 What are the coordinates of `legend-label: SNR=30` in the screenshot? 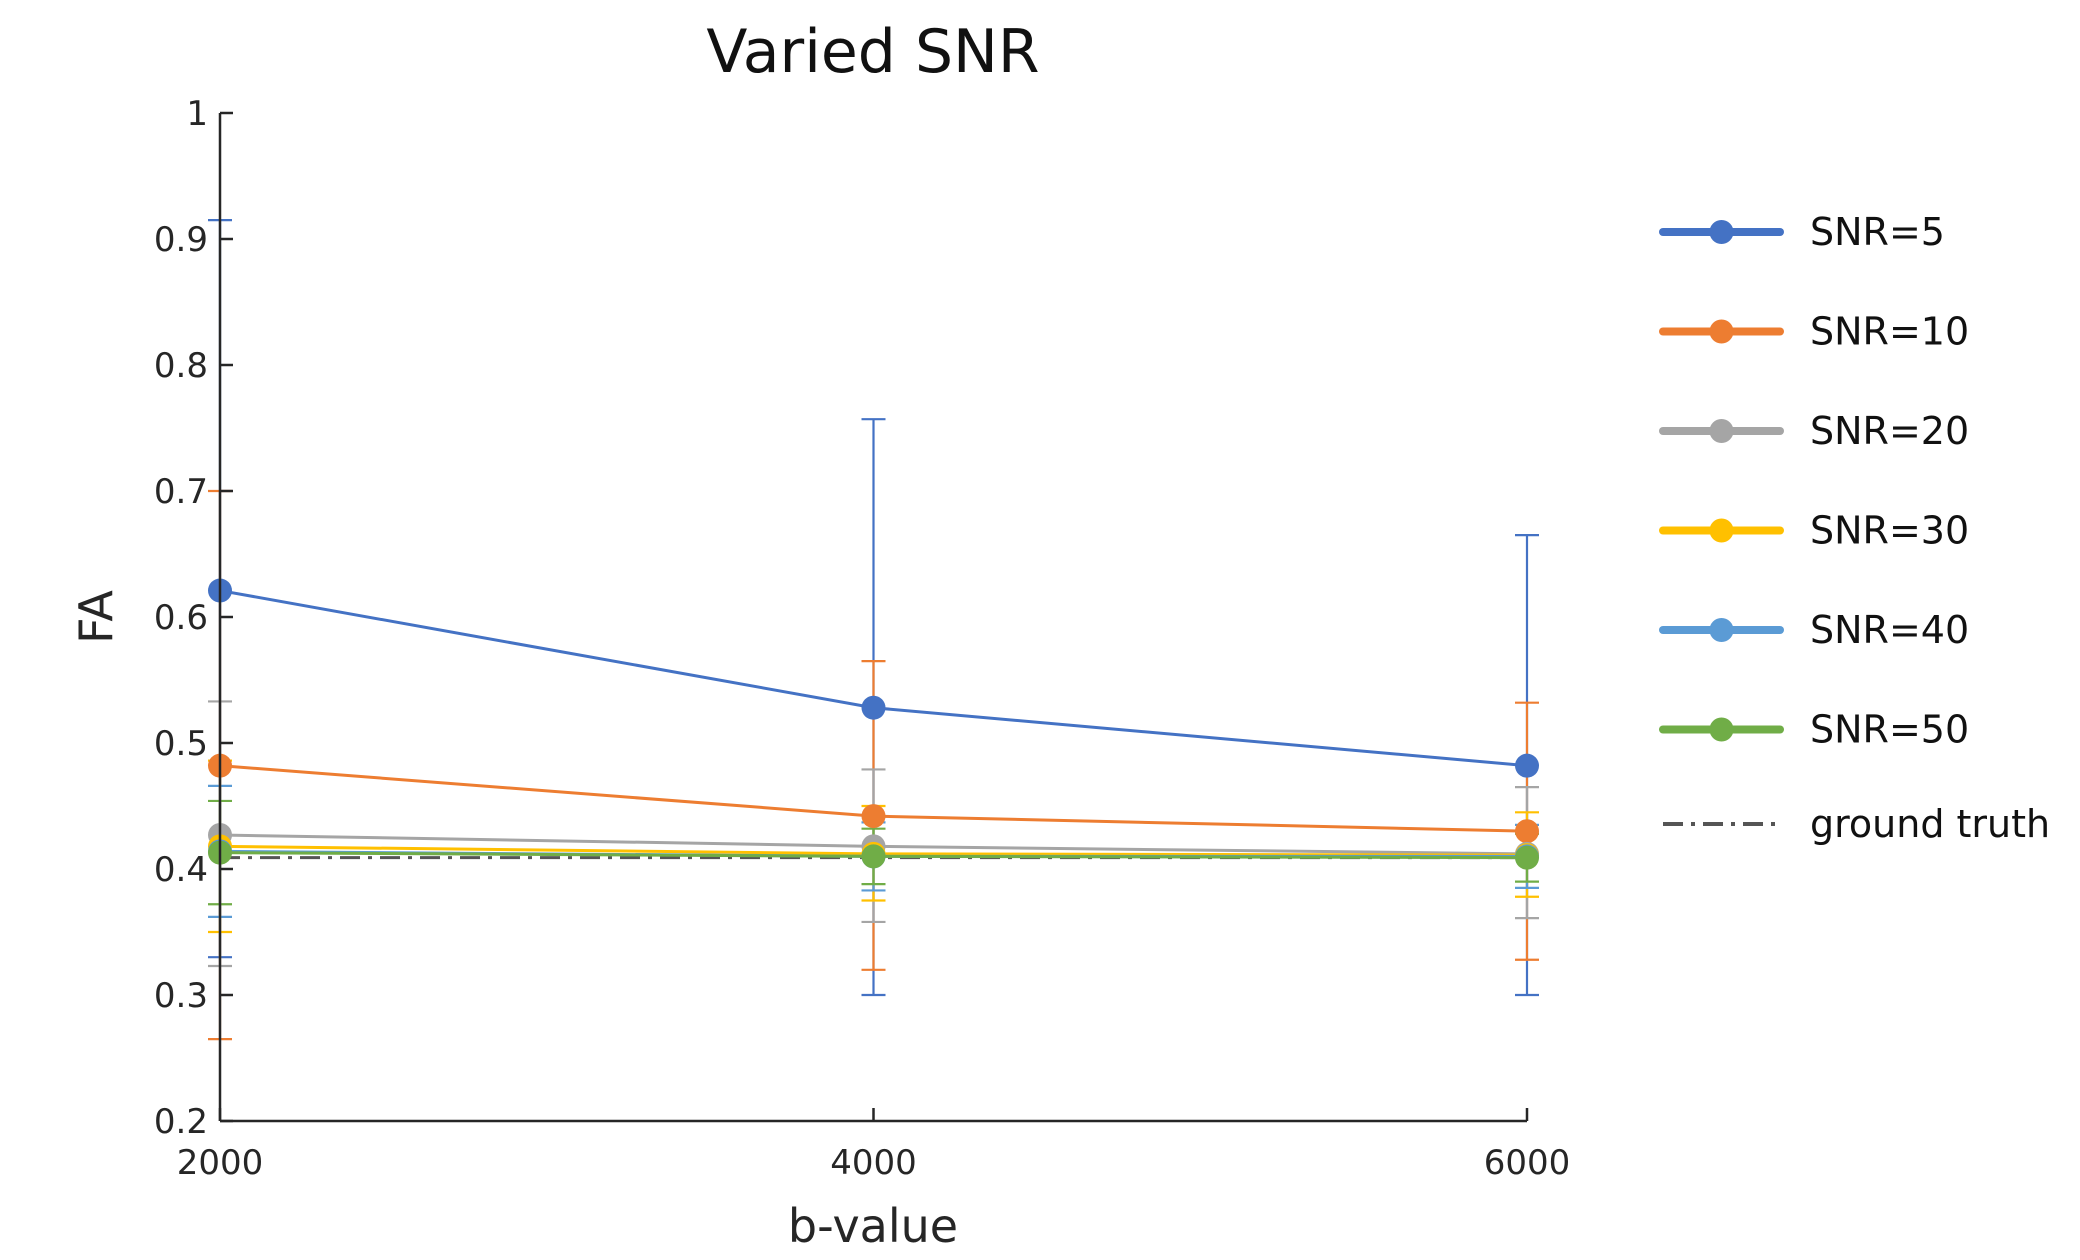 It's located at (1889, 531).